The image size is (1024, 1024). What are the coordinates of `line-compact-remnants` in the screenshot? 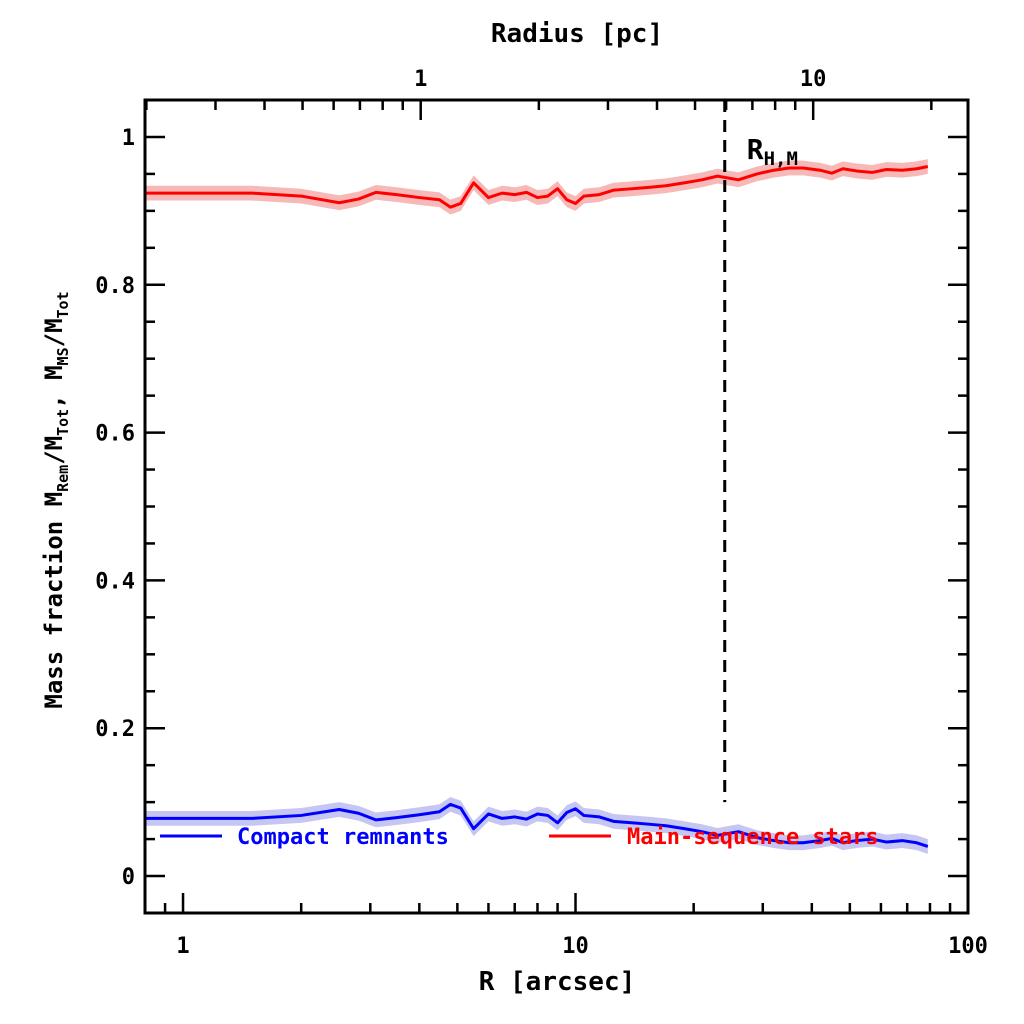 It's located at (537, 825).